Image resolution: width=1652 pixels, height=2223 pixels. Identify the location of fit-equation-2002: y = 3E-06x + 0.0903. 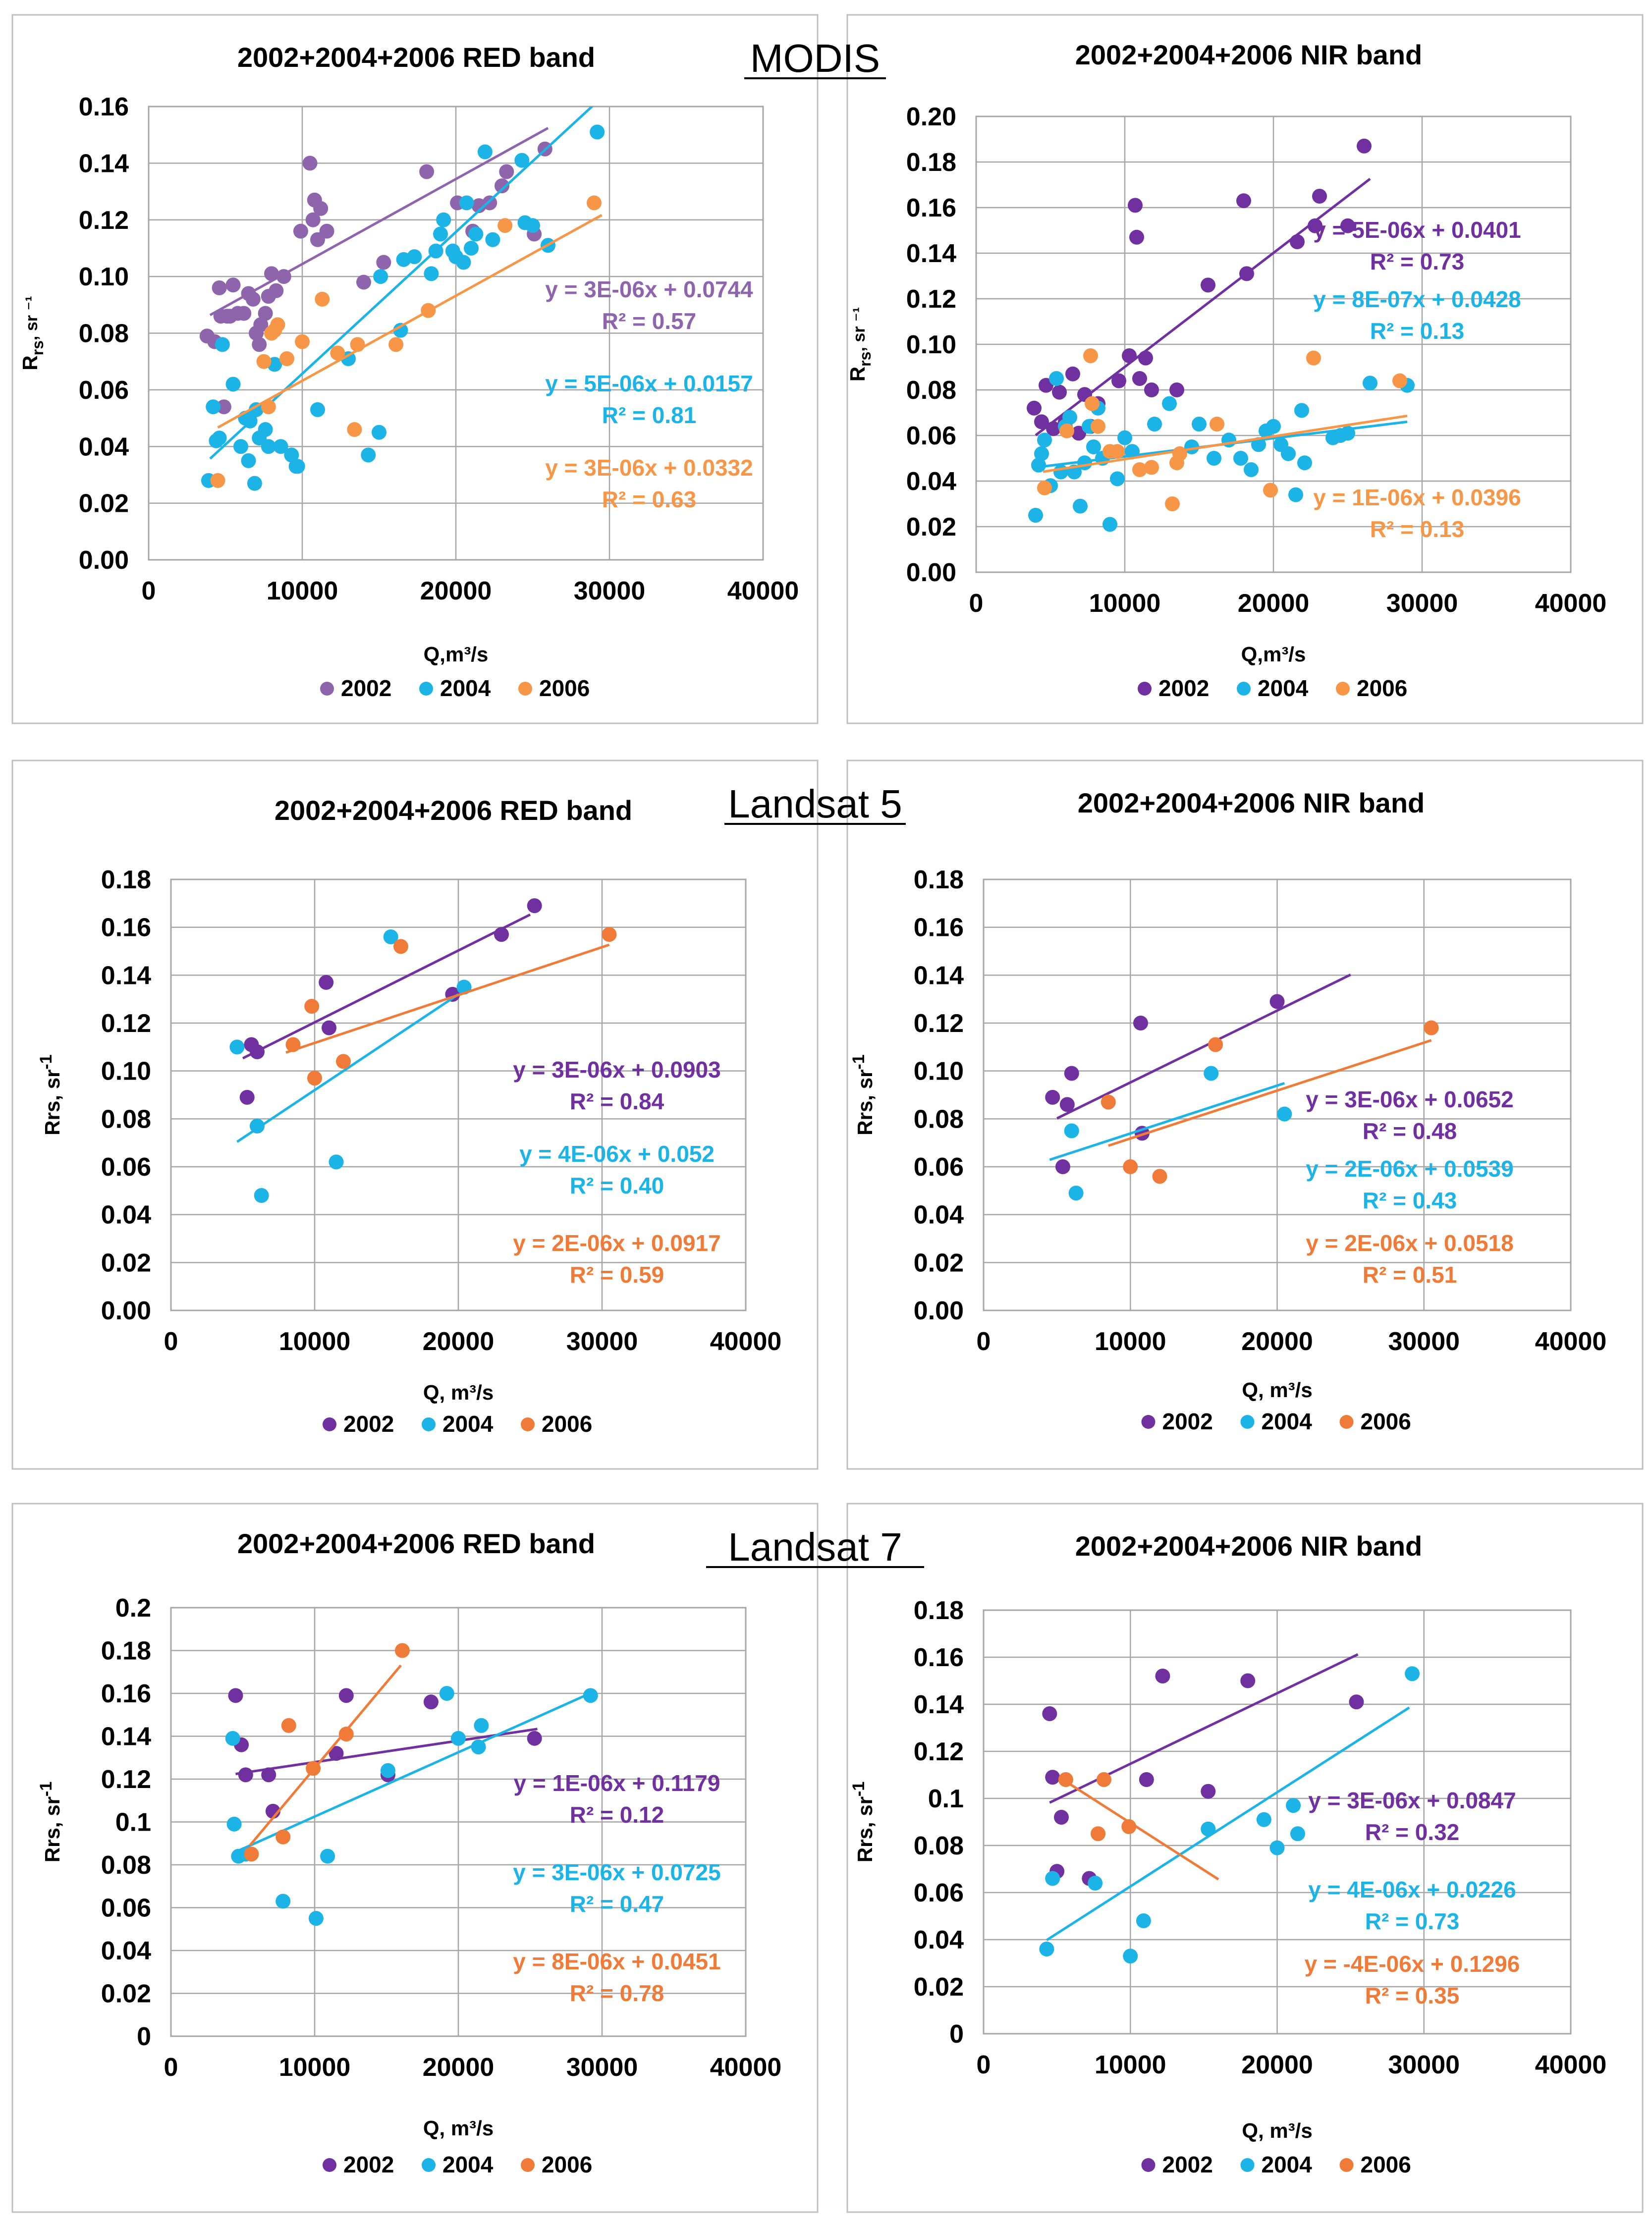
(616, 1070).